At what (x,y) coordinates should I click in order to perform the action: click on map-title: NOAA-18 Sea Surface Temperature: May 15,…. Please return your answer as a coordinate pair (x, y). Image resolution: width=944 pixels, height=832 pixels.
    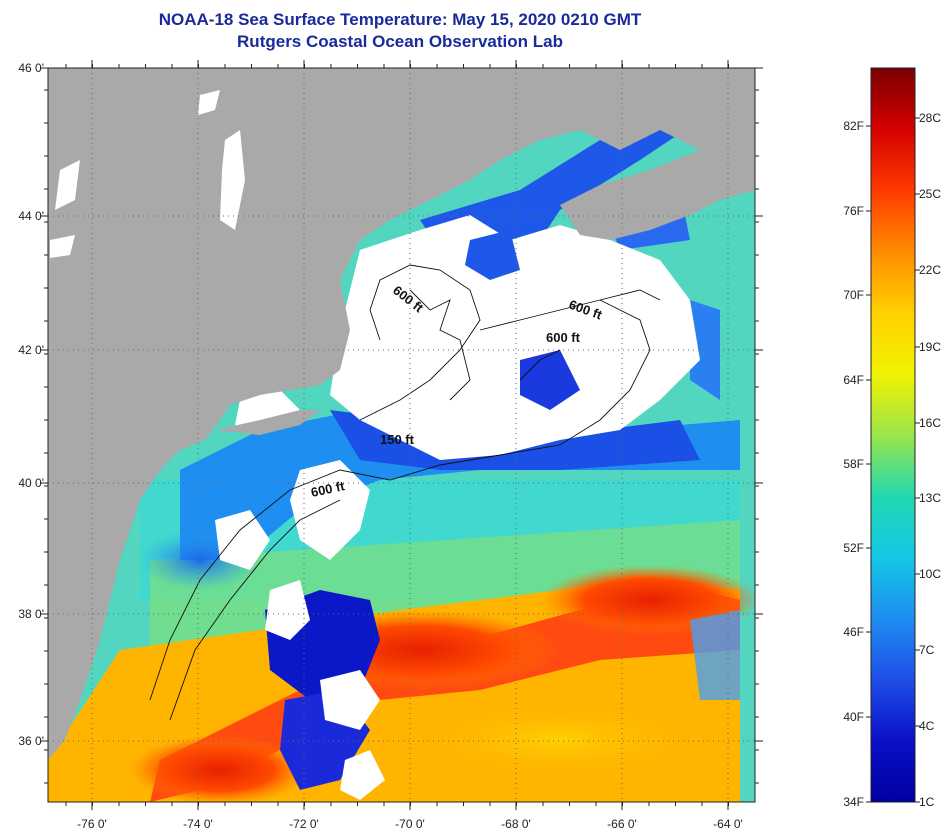
    Looking at the image, I should click on (400, 19).